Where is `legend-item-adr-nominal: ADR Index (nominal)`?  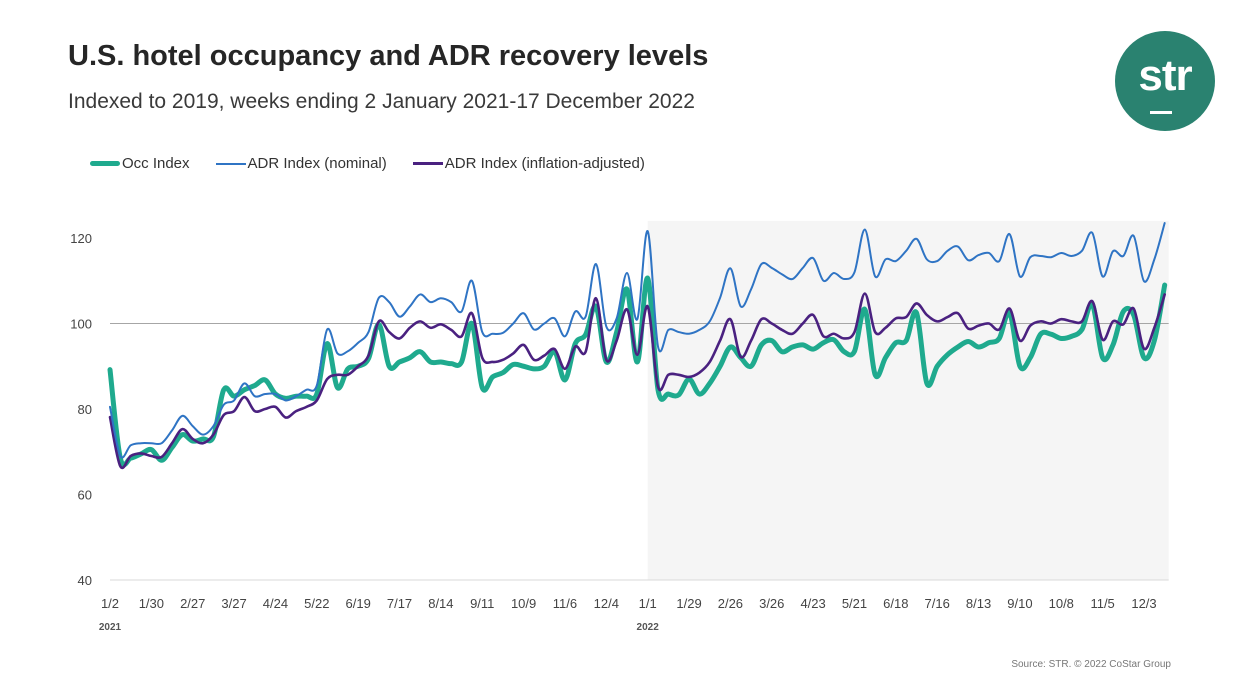 legend-item-adr-nominal: ADR Index (nominal) is located at coordinates (301, 163).